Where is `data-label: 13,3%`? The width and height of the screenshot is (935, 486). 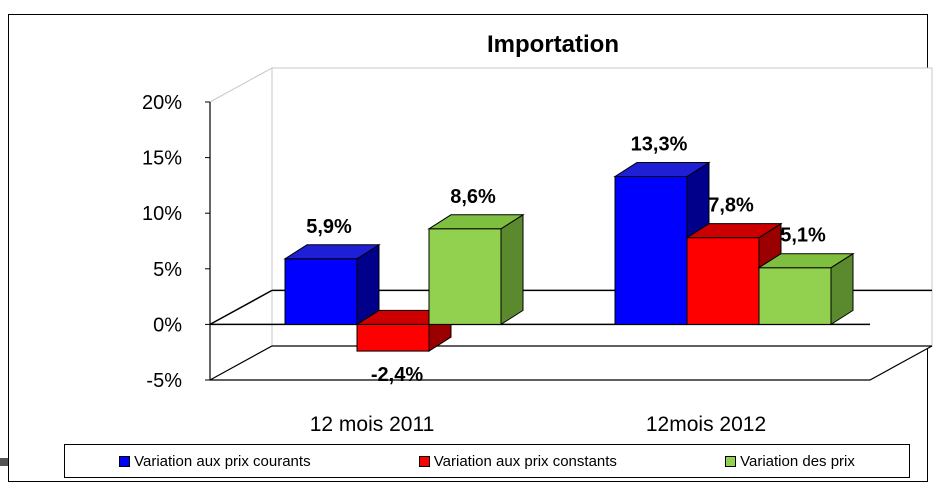
data-label: 13,3% is located at coordinates (659, 145).